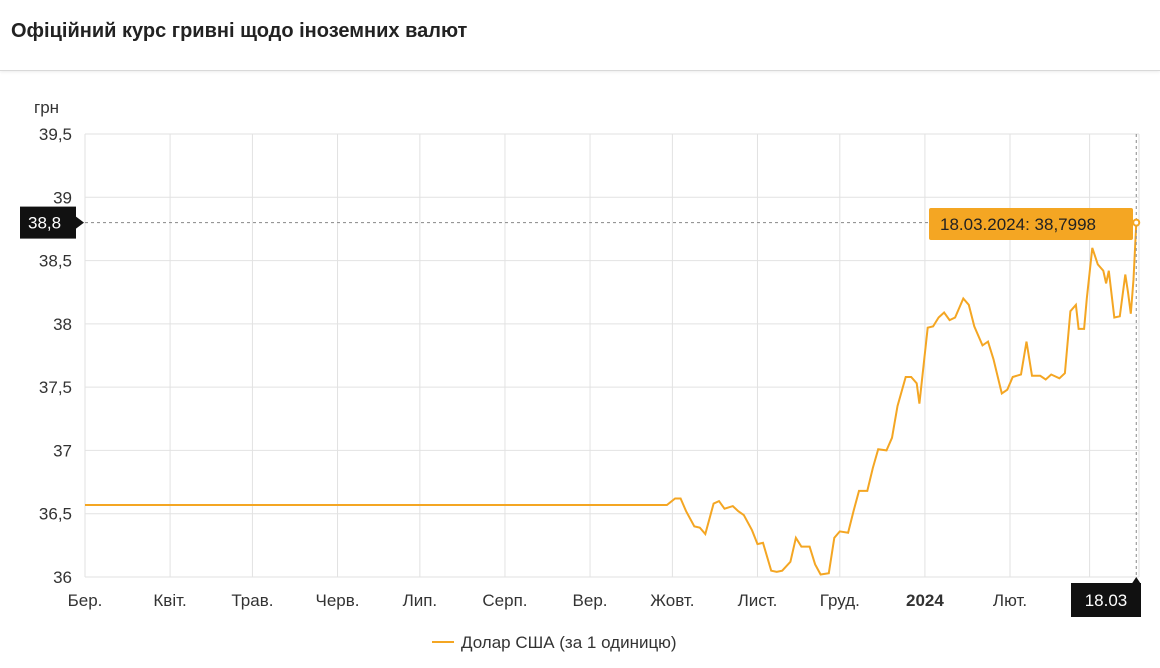  Describe the element at coordinates (55, 134) in the screenshot. I see `y-tick-label: 39,5` at that location.